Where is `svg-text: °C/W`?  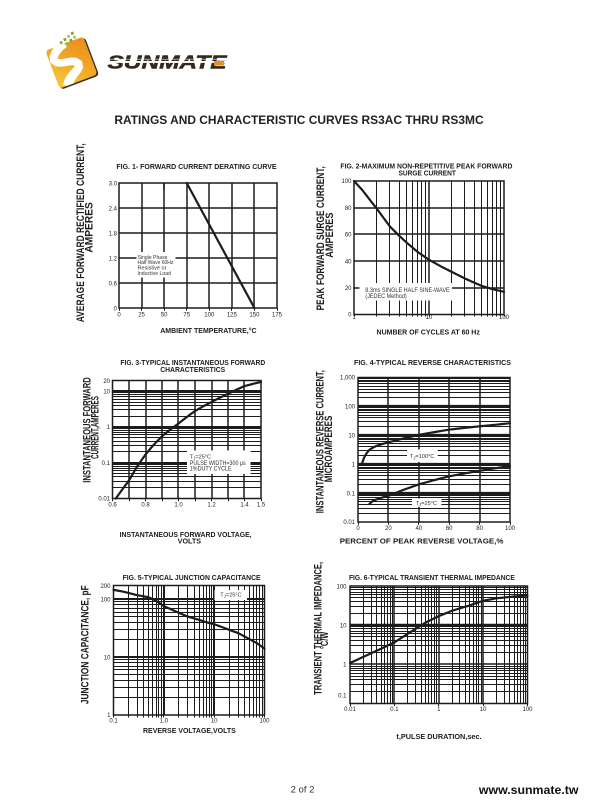 svg-text: °C/W is located at coordinates (325, 640).